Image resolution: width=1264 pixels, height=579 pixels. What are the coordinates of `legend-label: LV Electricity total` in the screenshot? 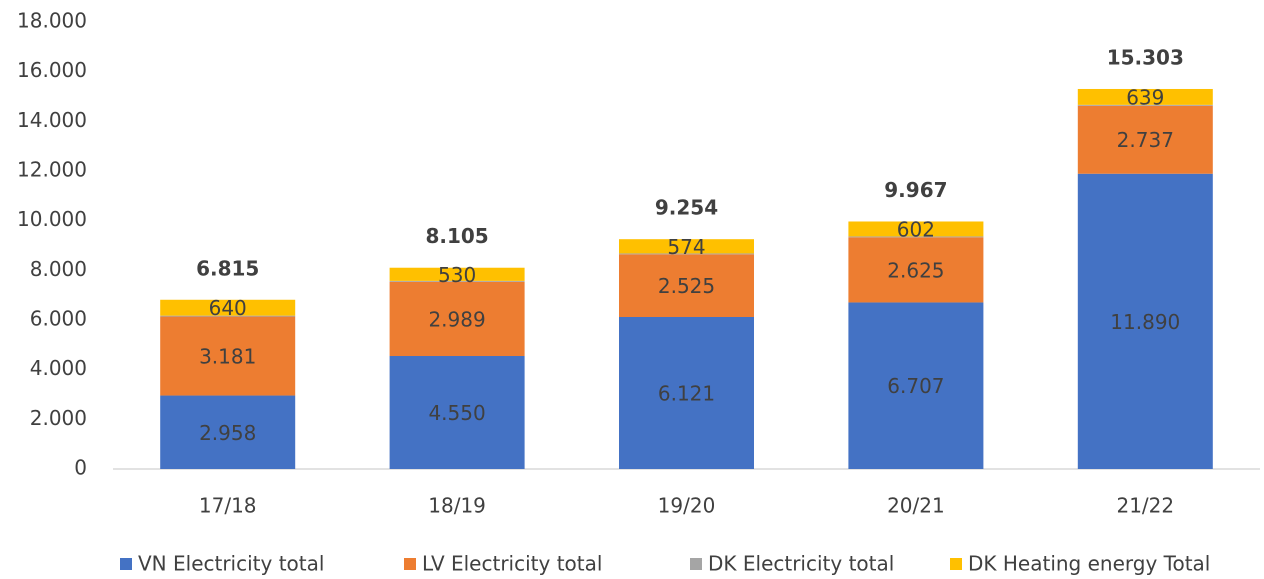 It's located at (512, 564).